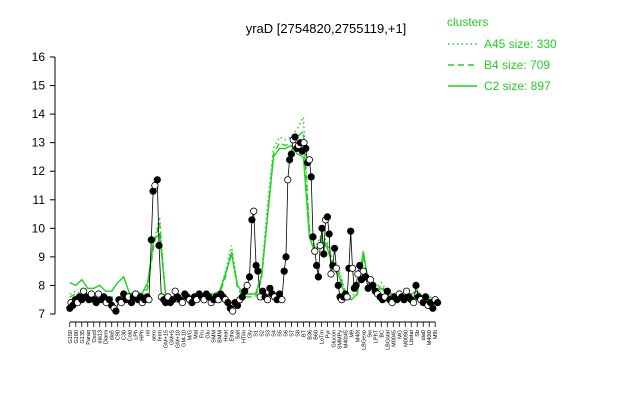 Image resolution: width=640 pixels, height=400 pixels. Describe the element at coordinates (143, 335) in the screenshot. I see `x-tick-label: HPh` at that location.